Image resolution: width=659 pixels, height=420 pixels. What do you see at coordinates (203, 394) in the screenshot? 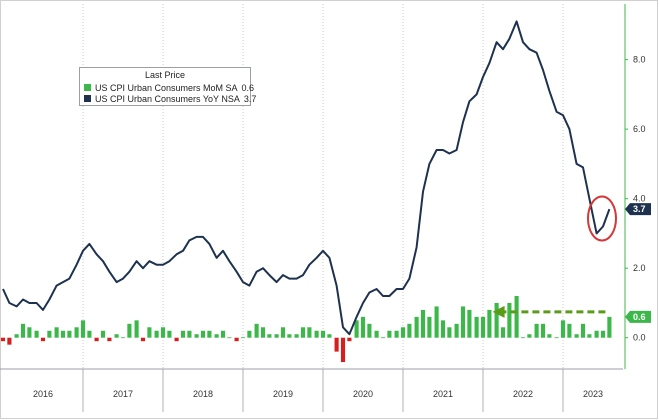
I see `x-tick-label: 2018` at bounding box center [203, 394].